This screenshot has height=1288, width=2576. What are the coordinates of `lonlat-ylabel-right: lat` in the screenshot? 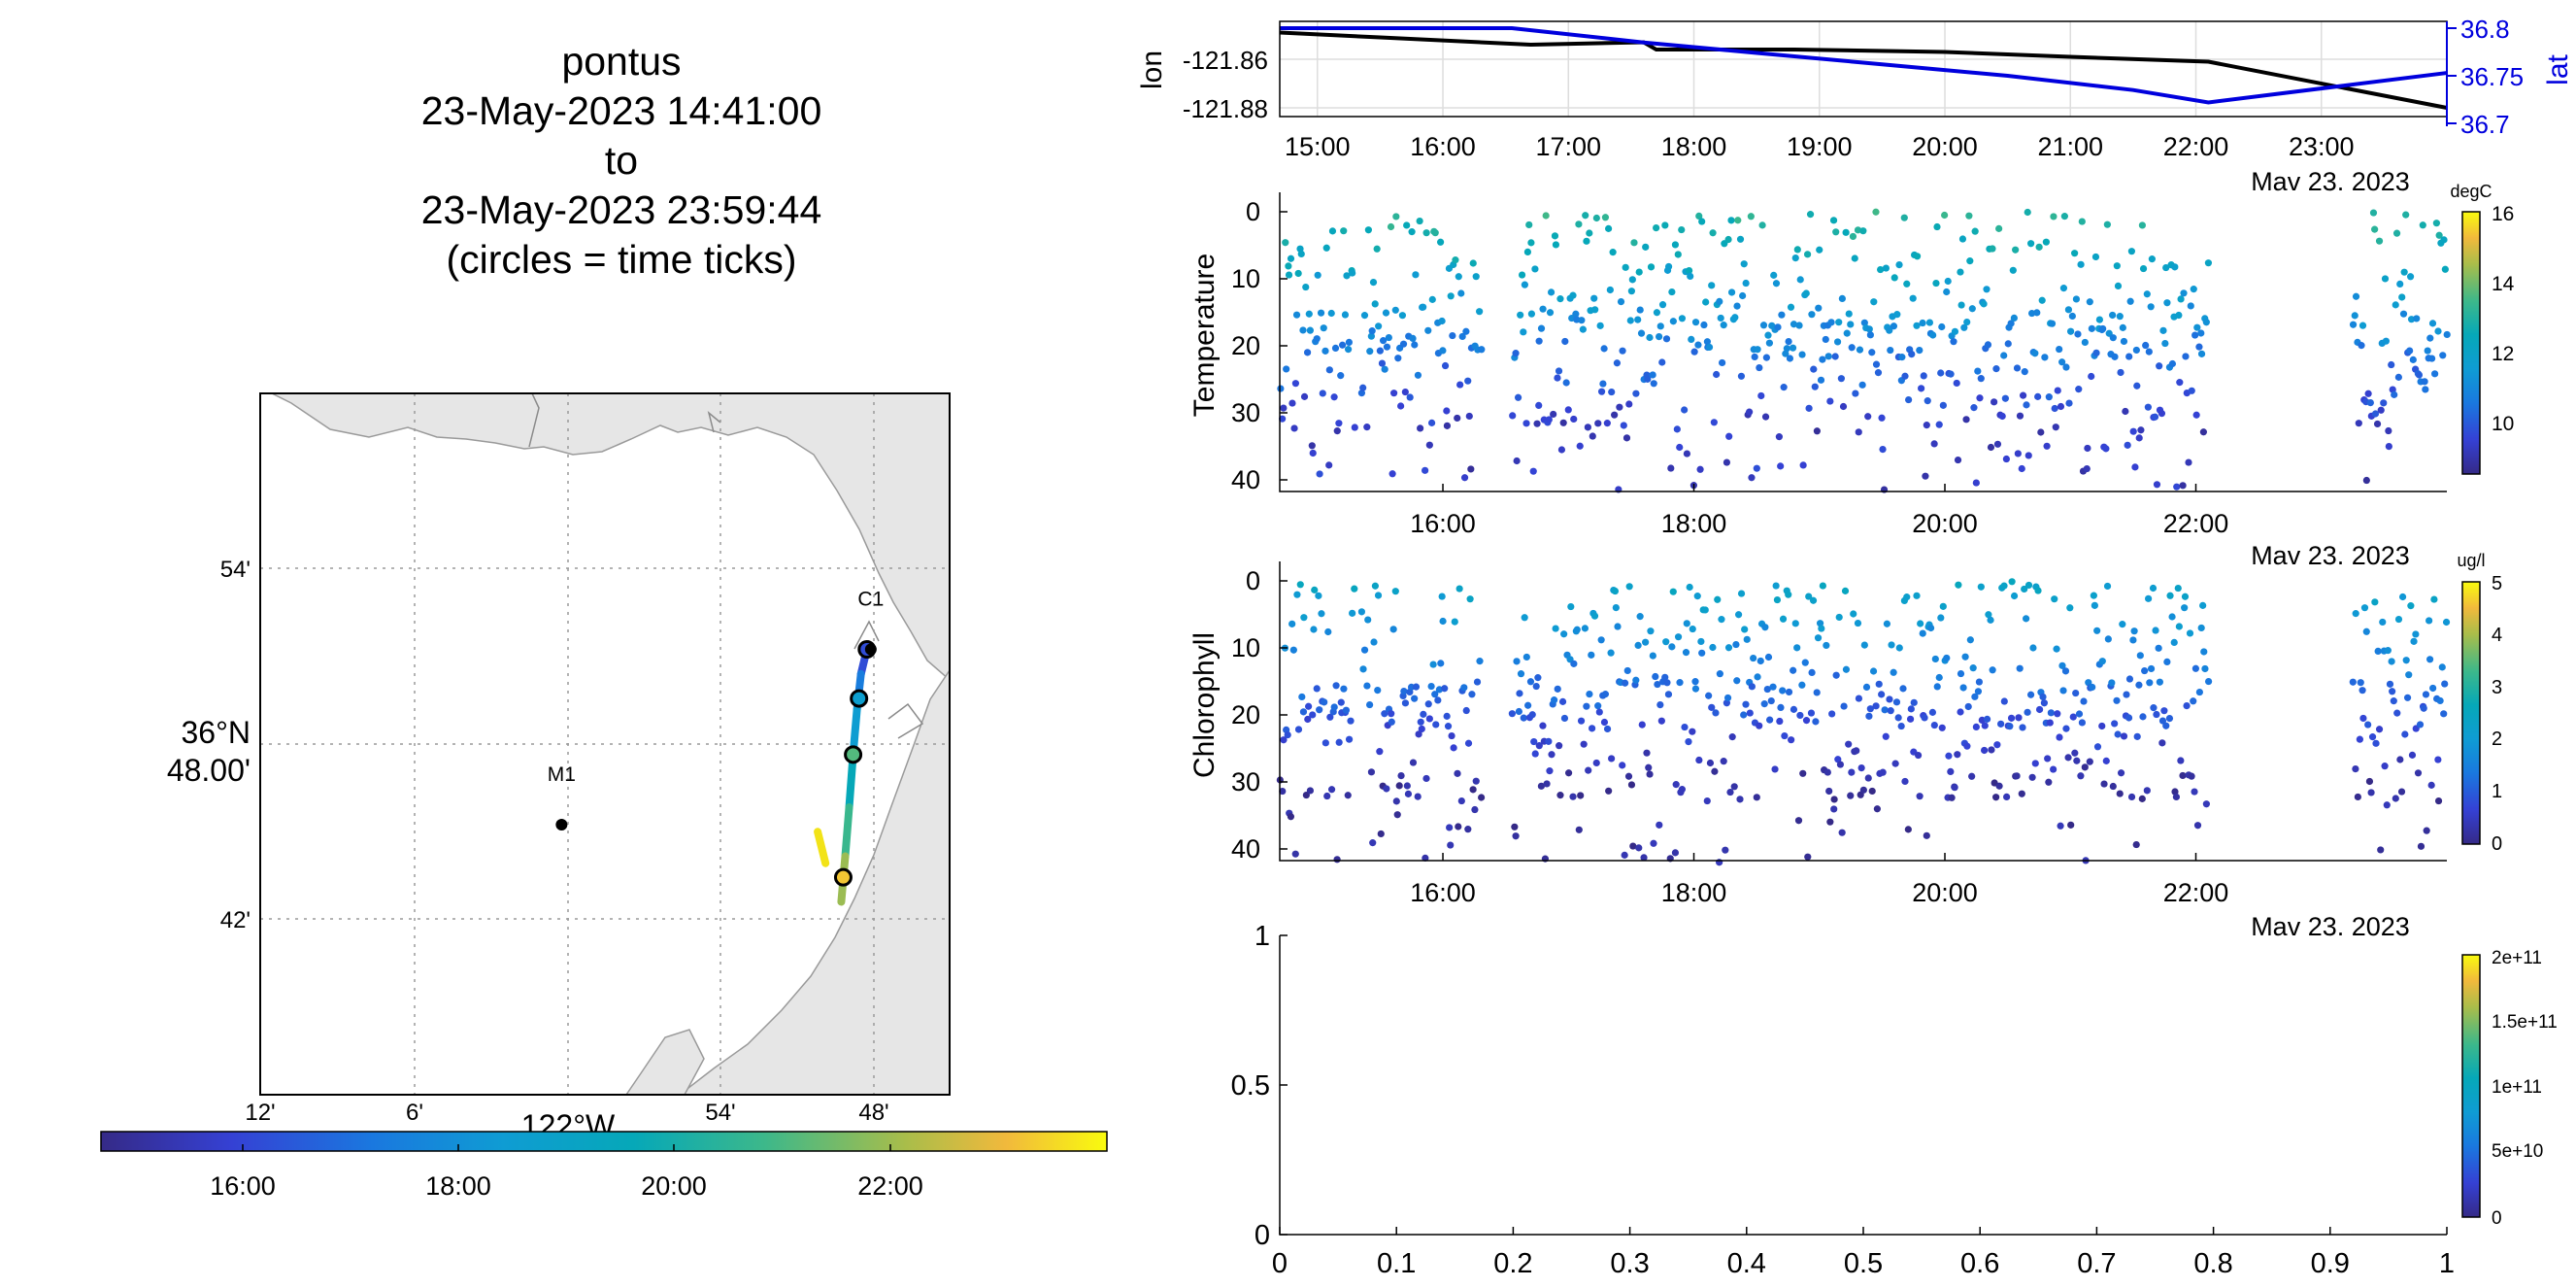 It's located at (2558, 69).